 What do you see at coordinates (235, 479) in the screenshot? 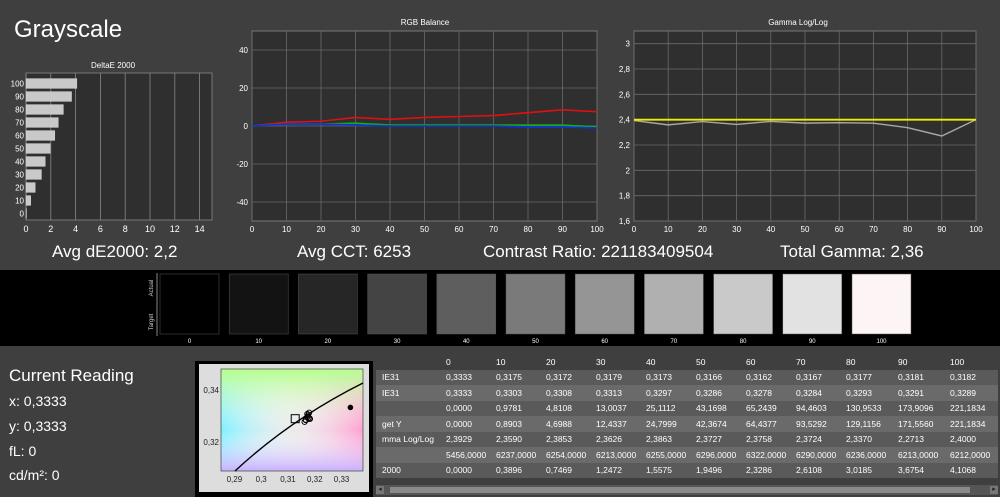
I see `cie-x-tick-label: 0,29` at bounding box center [235, 479].